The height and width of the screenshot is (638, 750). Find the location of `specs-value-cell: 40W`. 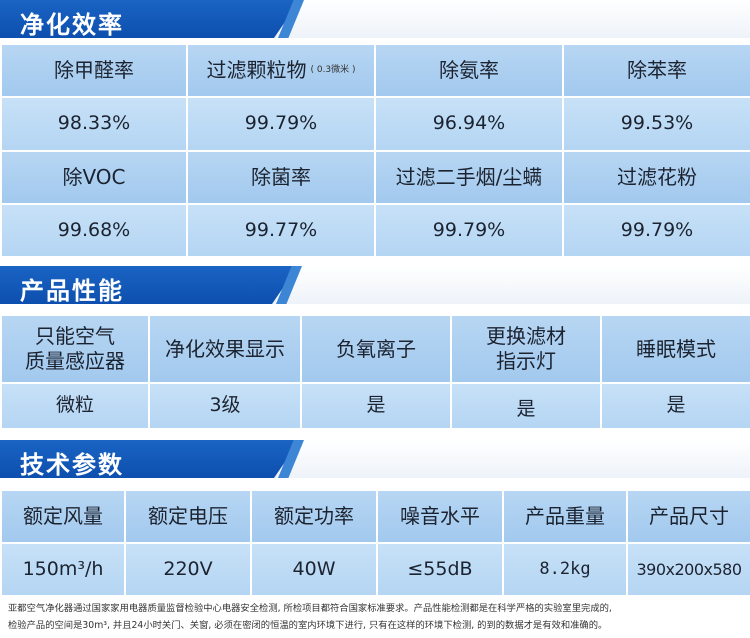

specs-value-cell: 40W is located at coordinates (314, 569).